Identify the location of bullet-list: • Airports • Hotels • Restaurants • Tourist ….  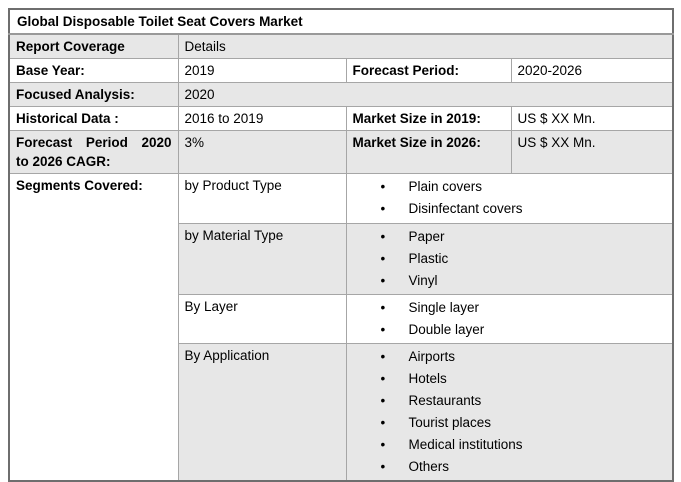
(510, 412).